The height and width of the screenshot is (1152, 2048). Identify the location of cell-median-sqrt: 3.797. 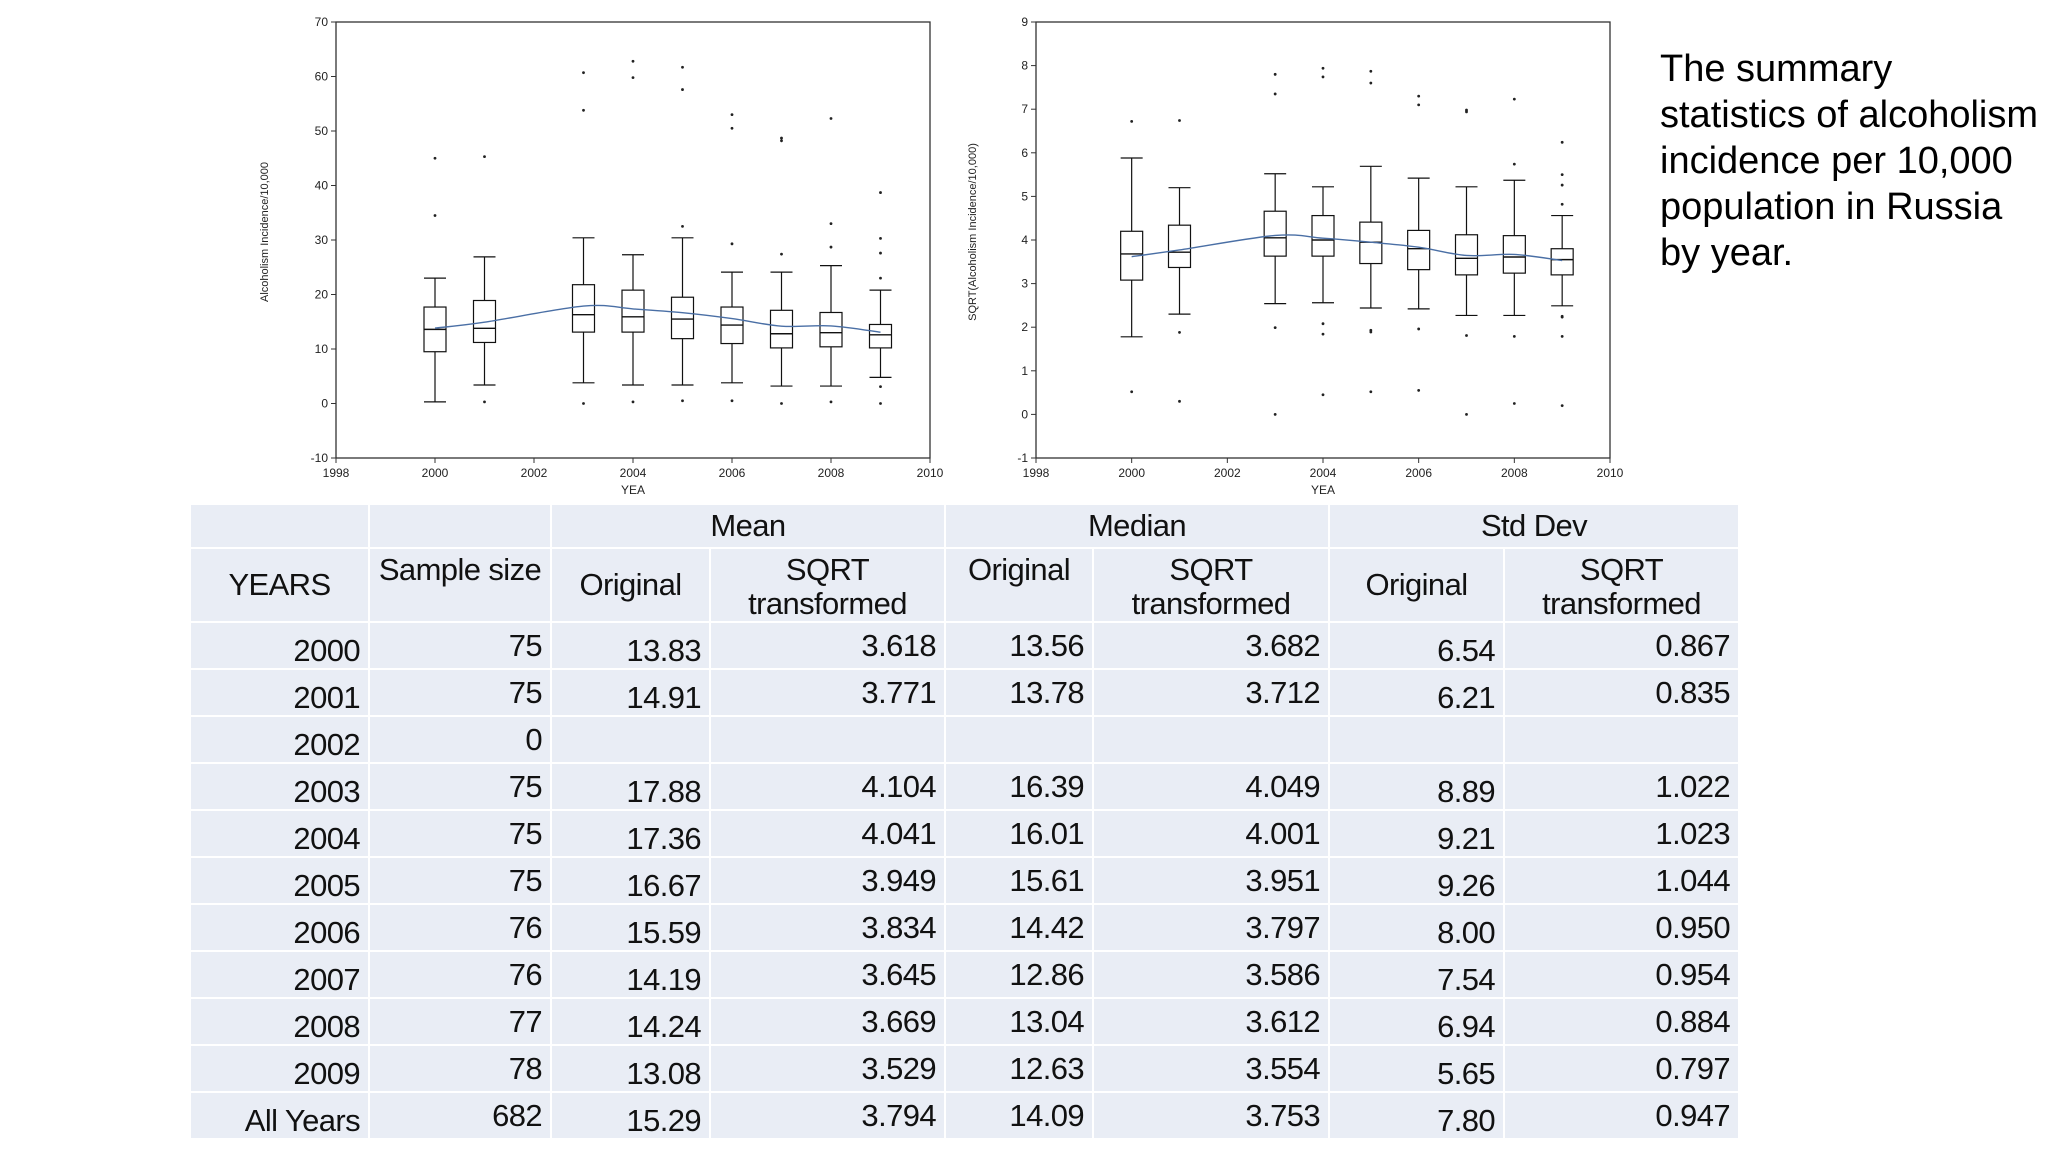
(1211, 927).